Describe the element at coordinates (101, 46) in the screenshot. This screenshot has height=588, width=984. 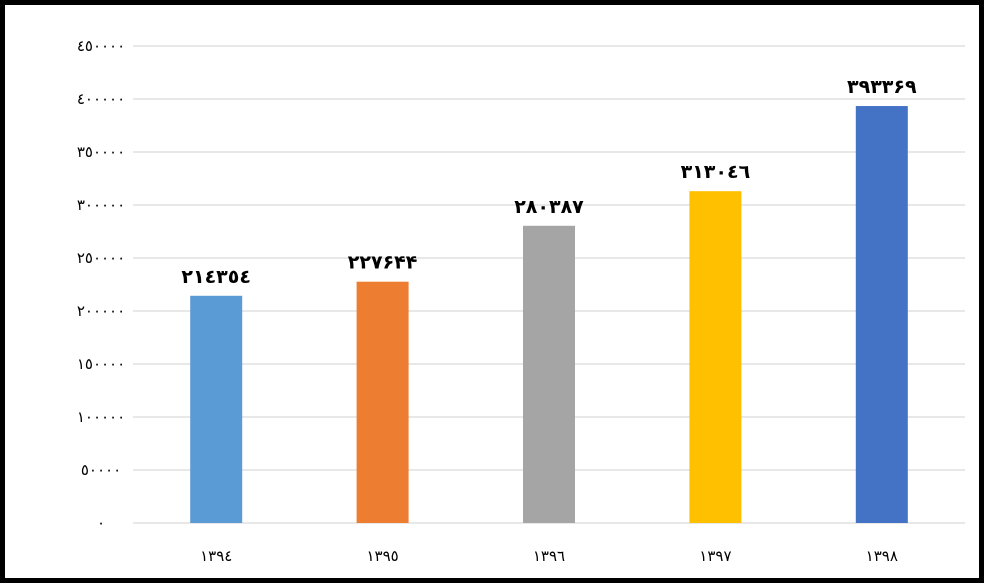
I see `y-tick-label: ٤٥۰۰۰۰` at that location.